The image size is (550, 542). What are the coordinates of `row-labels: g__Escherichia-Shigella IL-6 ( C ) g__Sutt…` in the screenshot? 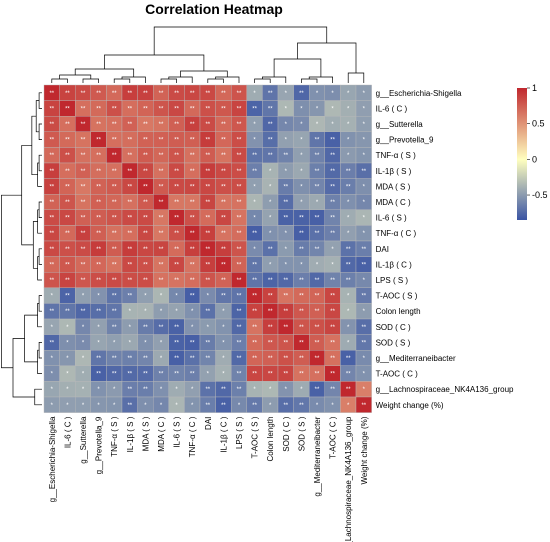 It's located at (445, 249).